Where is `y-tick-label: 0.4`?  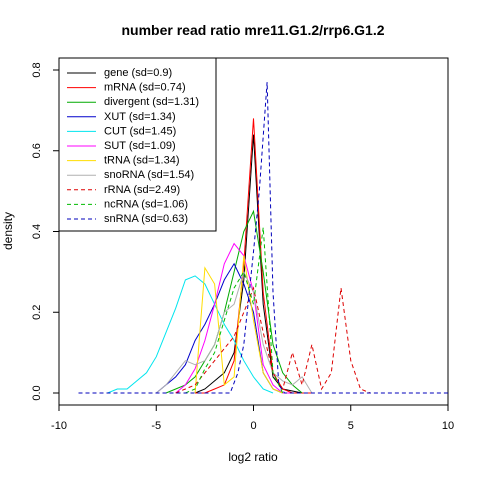 y-tick-label: 0.4 is located at coordinates (37, 231).